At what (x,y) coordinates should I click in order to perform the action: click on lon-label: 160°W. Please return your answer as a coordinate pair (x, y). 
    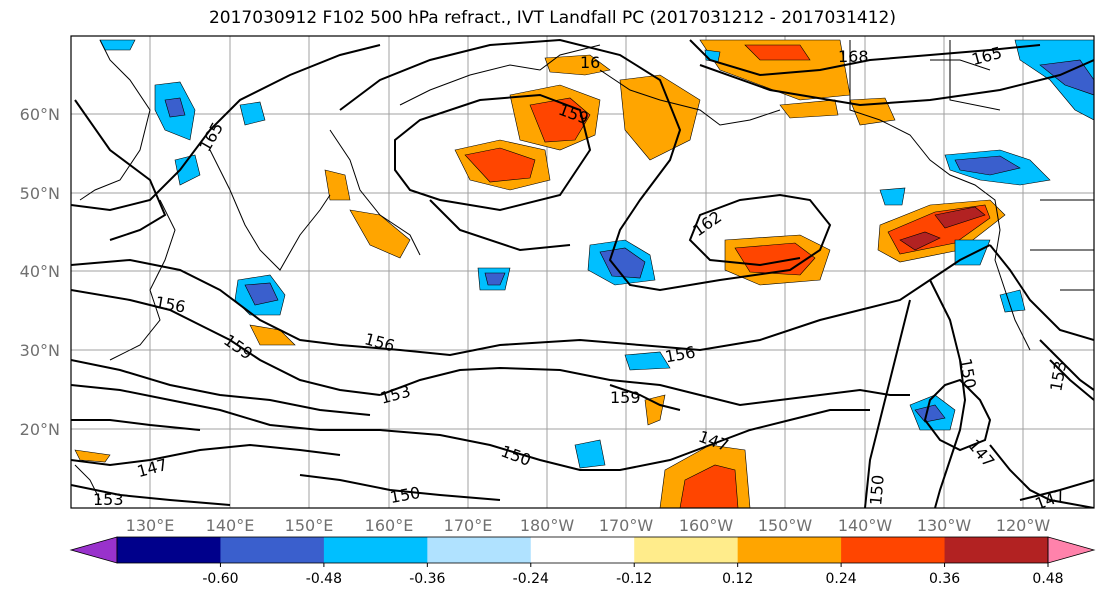
    Looking at the image, I should click on (706, 525).